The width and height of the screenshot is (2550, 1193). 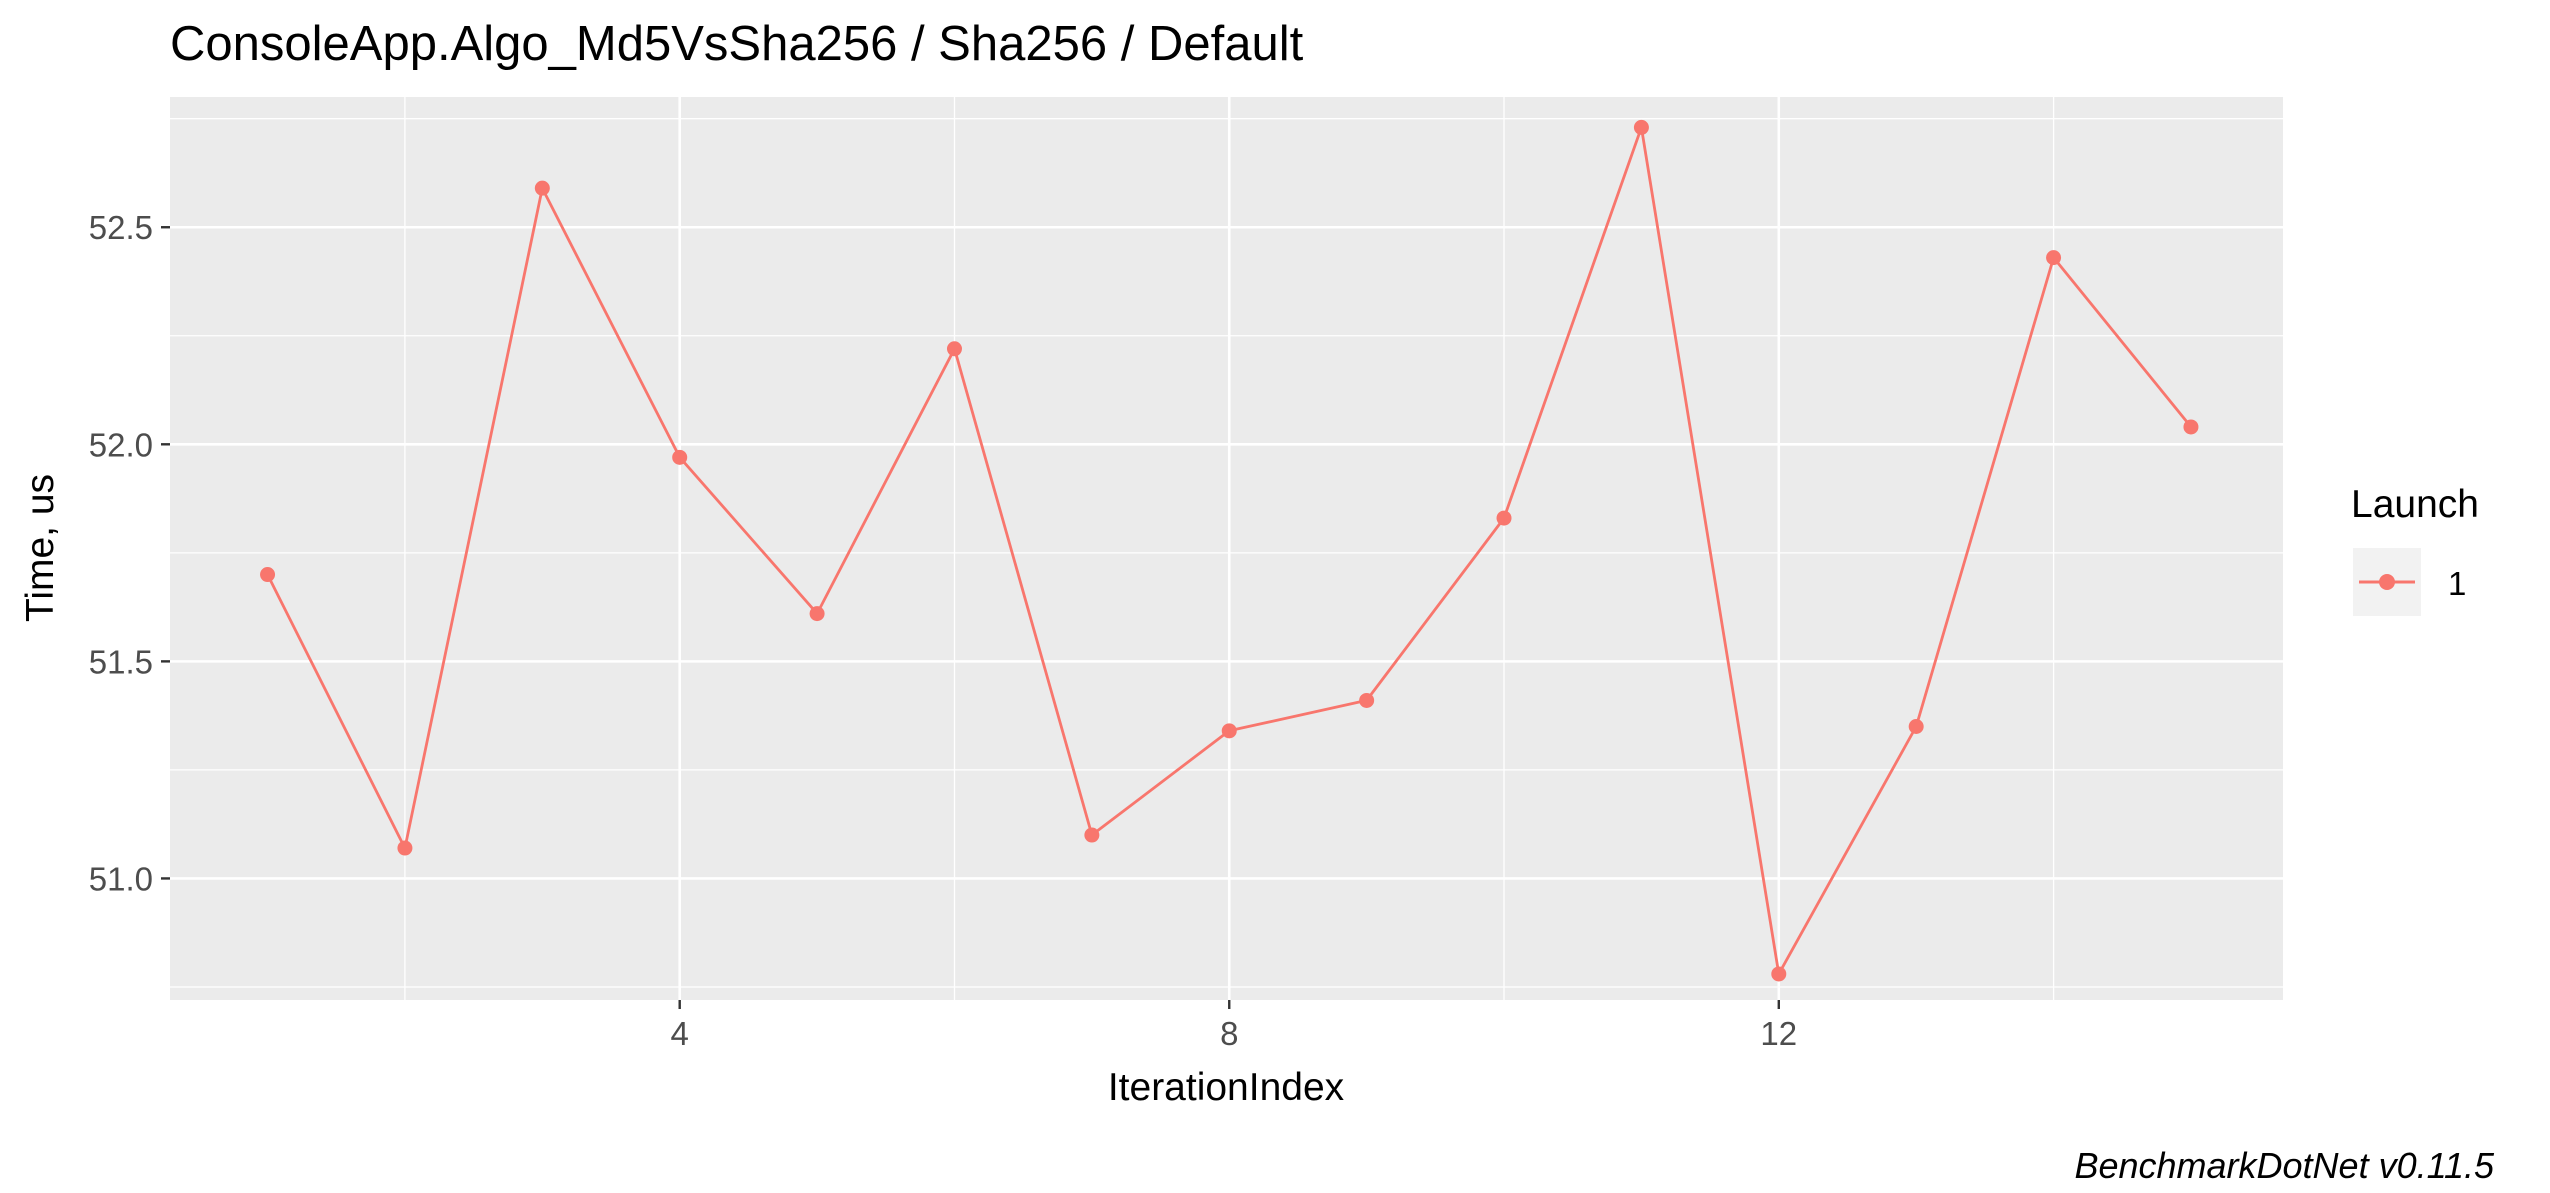 I want to click on y-tick-label: 52.0, so click(x=121, y=444).